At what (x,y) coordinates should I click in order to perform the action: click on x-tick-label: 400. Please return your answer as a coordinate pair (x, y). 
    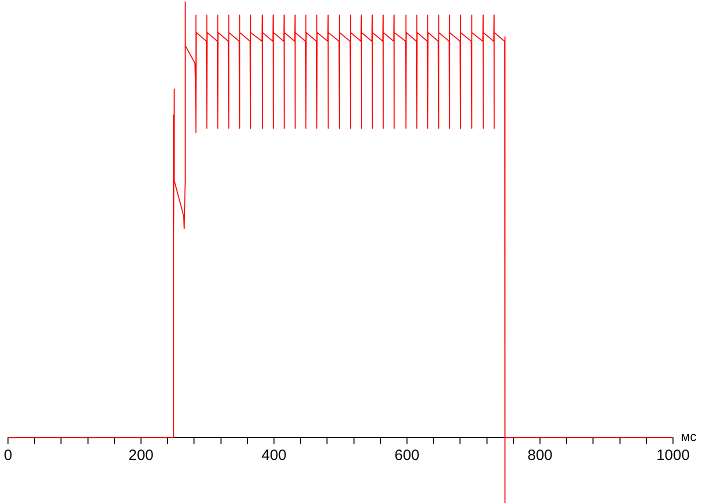
    Looking at the image, I should click on (274, 455).